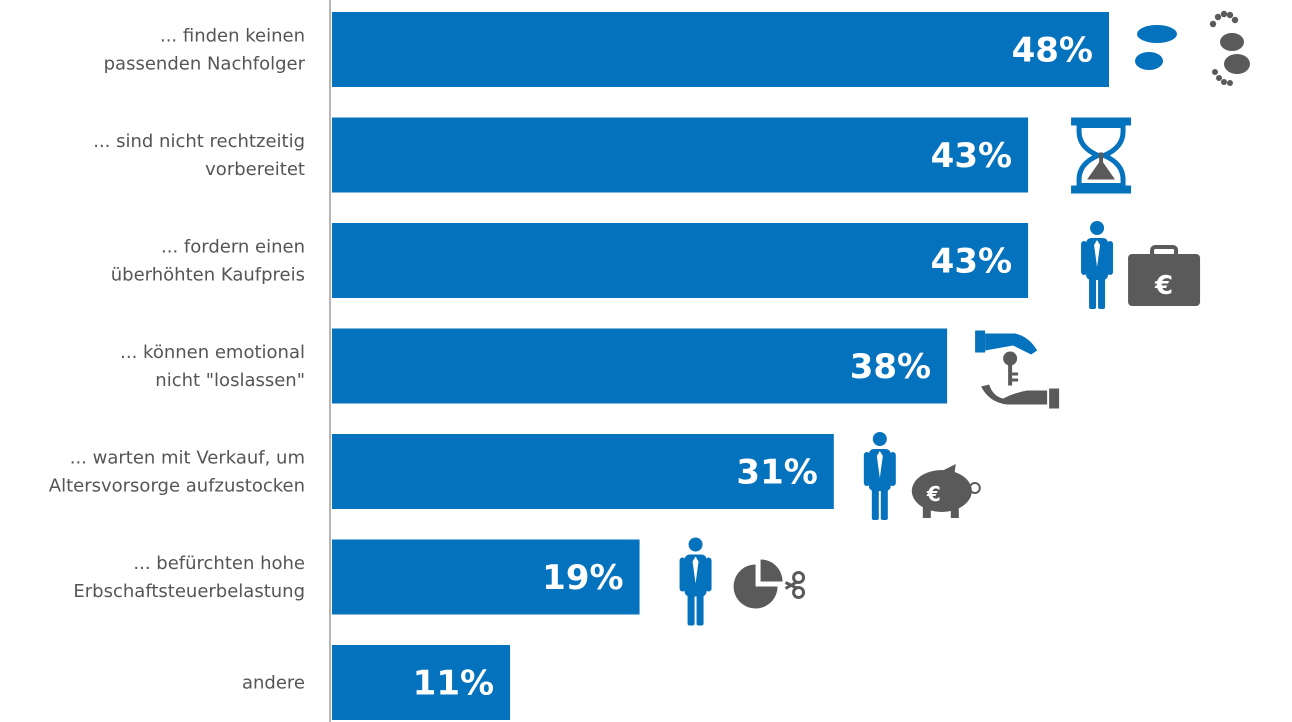 Image resolution: width=1292 pixels, height=722 pixels. Describe the element at coordinates (890, 367) in the screenshot. I see `bar-value-label: 38%` at that location.